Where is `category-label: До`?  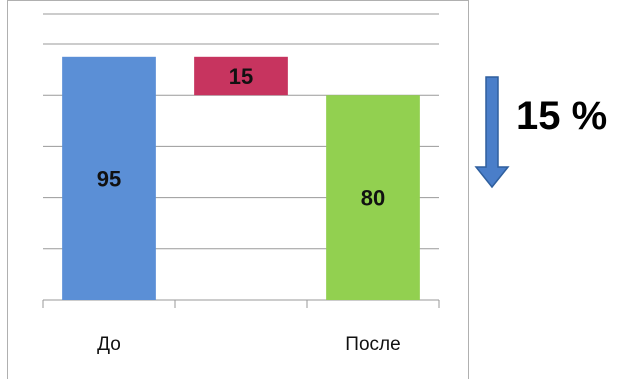
category-label: До is located at coordinates (109, 344).